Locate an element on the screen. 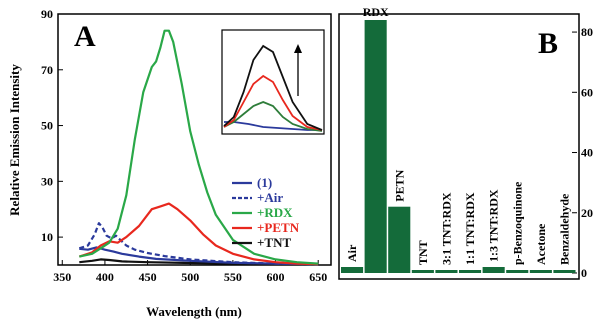 The width and height of the screenshot is (611, 324). bar-p-benzoquinone is located at coordinates (517, 271).